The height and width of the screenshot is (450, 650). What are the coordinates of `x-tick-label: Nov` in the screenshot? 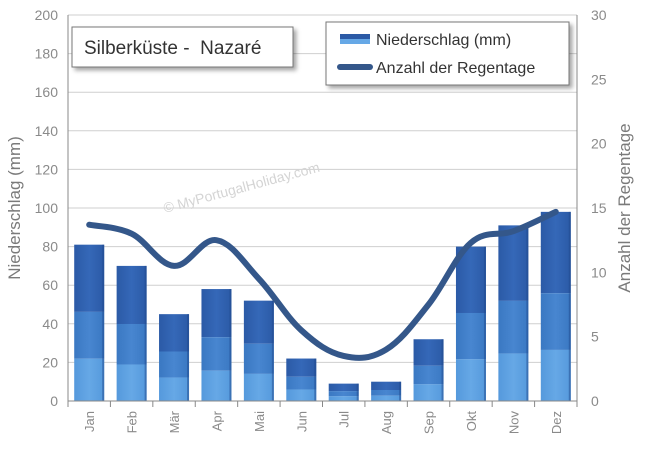 It's located at (513, 423).